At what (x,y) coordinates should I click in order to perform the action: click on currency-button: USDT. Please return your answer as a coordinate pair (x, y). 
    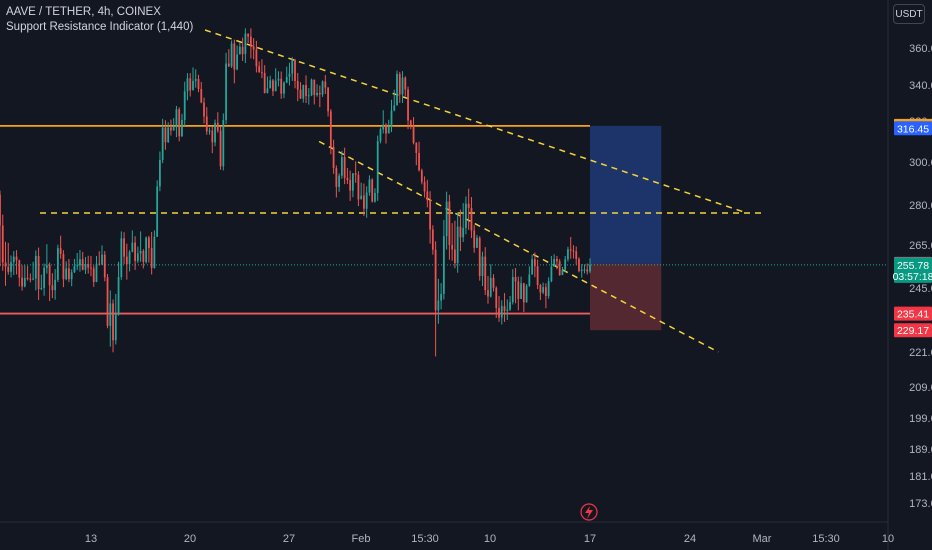
    Looking at the image, I should click on (909, 14).